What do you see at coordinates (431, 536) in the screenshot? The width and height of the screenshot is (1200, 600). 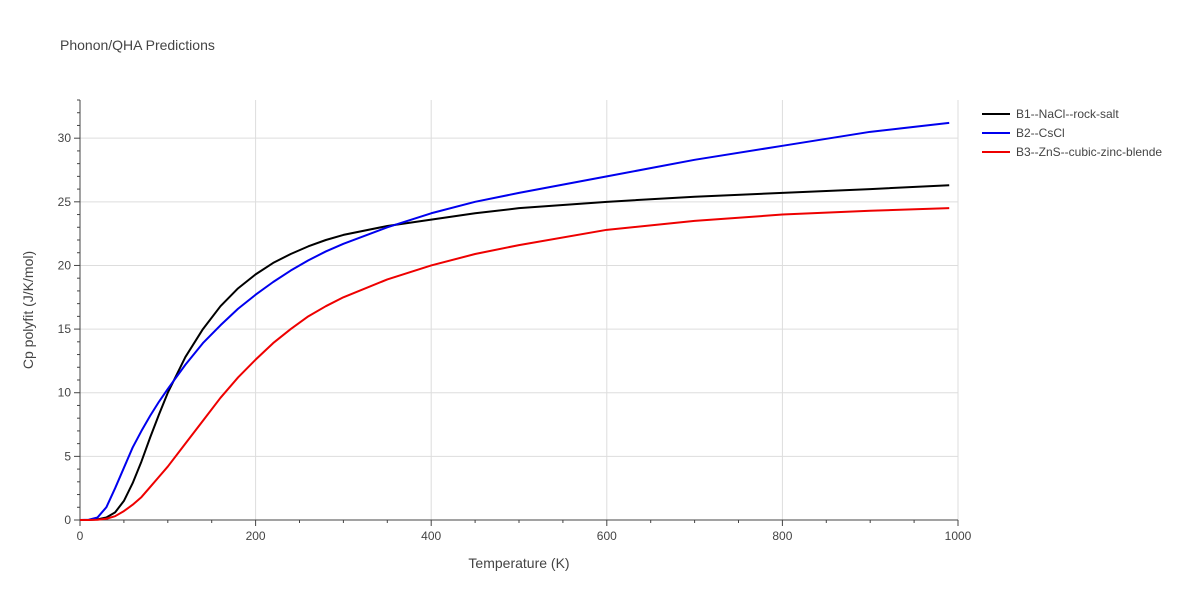 I see `x-tick-label: 400` at bounding box center [431, 536].